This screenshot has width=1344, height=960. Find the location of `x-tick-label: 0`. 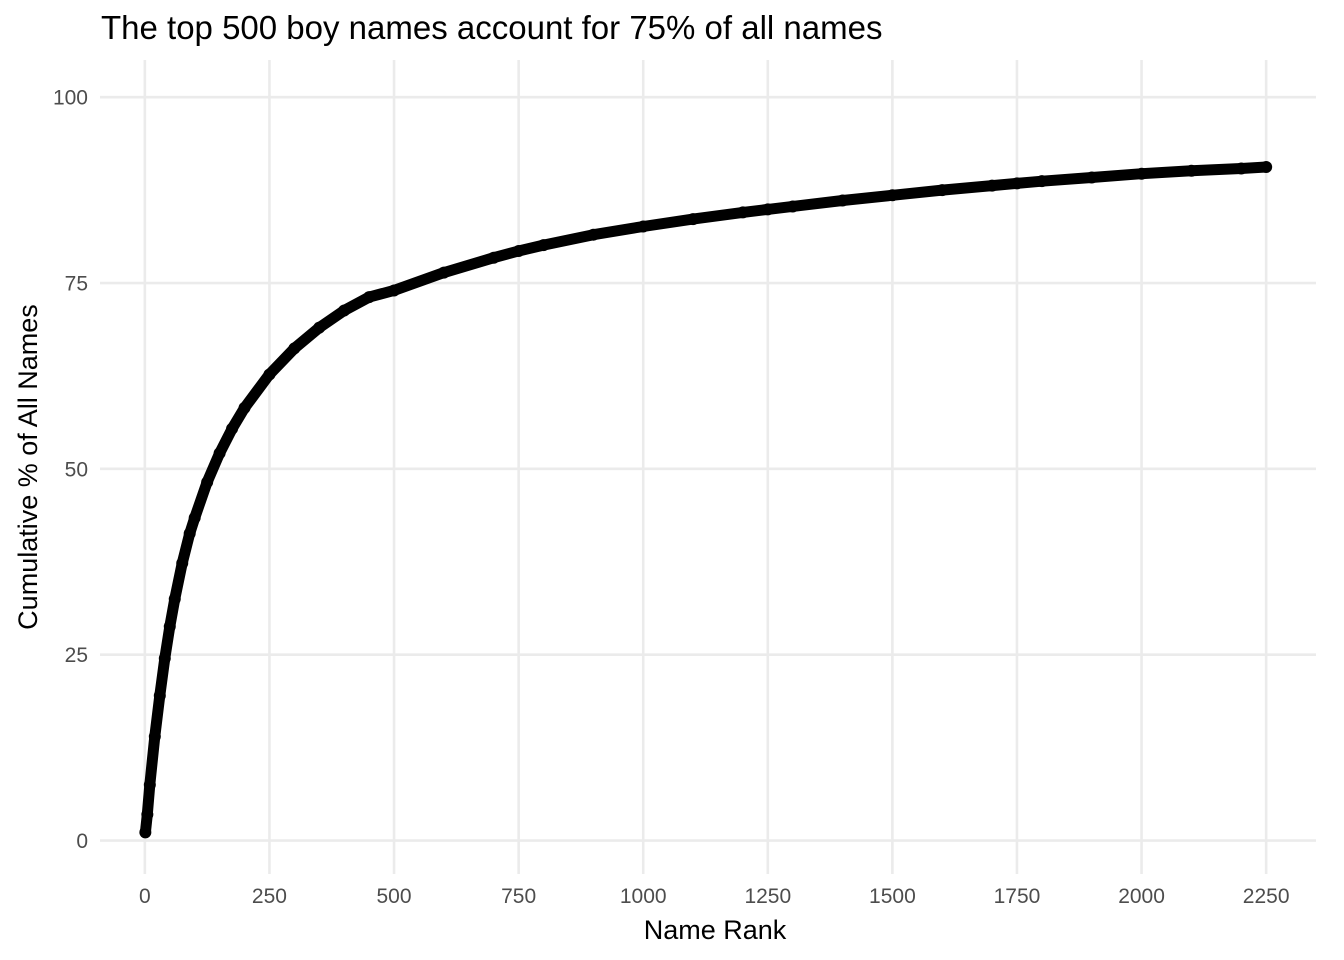

x-tick-label: 0 is located at coordinates (145, 896).